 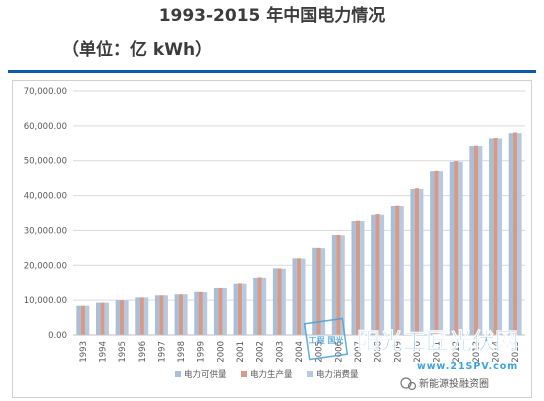 What do you see at coordinates (457, 352) in the screenshot?
I see `x-tick-label: 2012` at bounding box center [457, 352].